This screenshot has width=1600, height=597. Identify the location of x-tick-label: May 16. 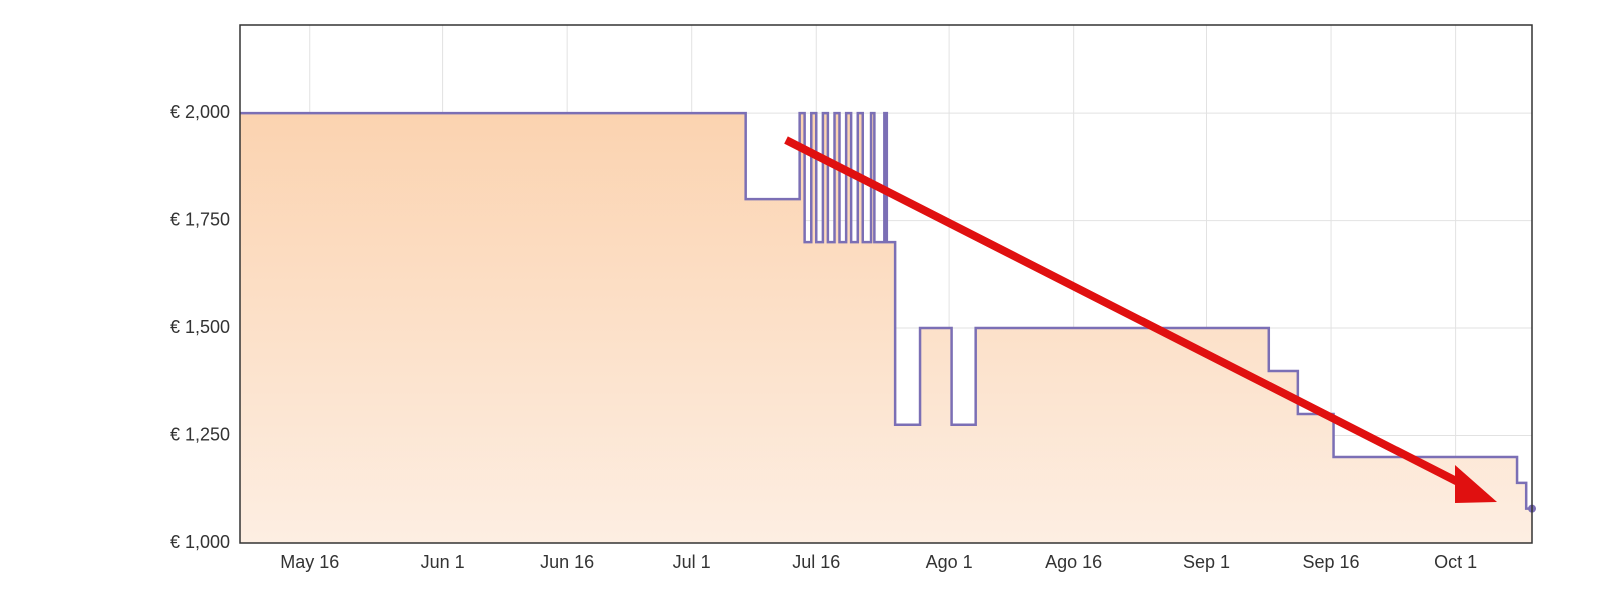
(309, 562).